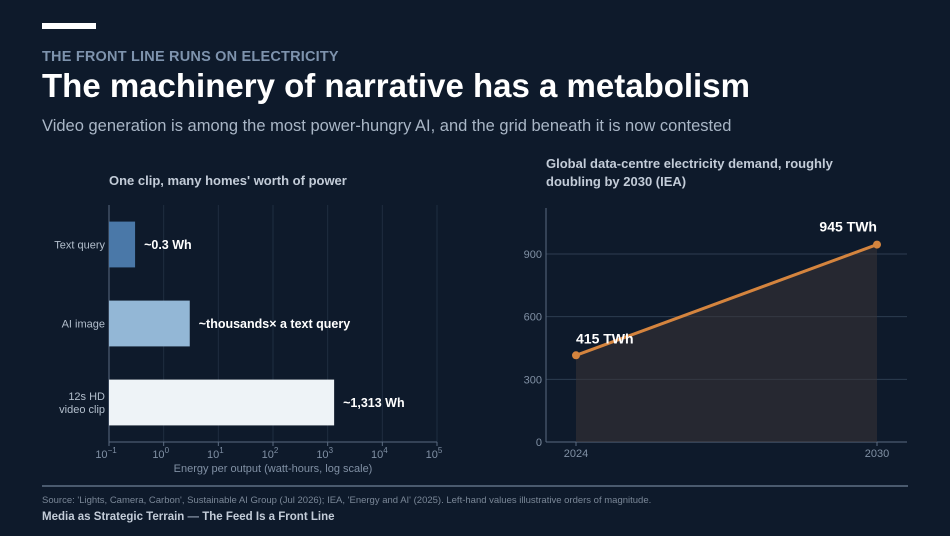  I want to click on x-tick-label: 2024, so click(576, 454).